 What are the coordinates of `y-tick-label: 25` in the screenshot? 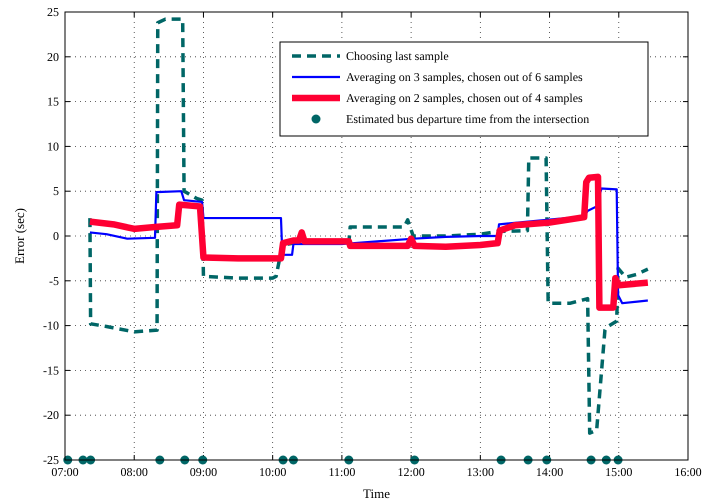 It's located at (53, 12).